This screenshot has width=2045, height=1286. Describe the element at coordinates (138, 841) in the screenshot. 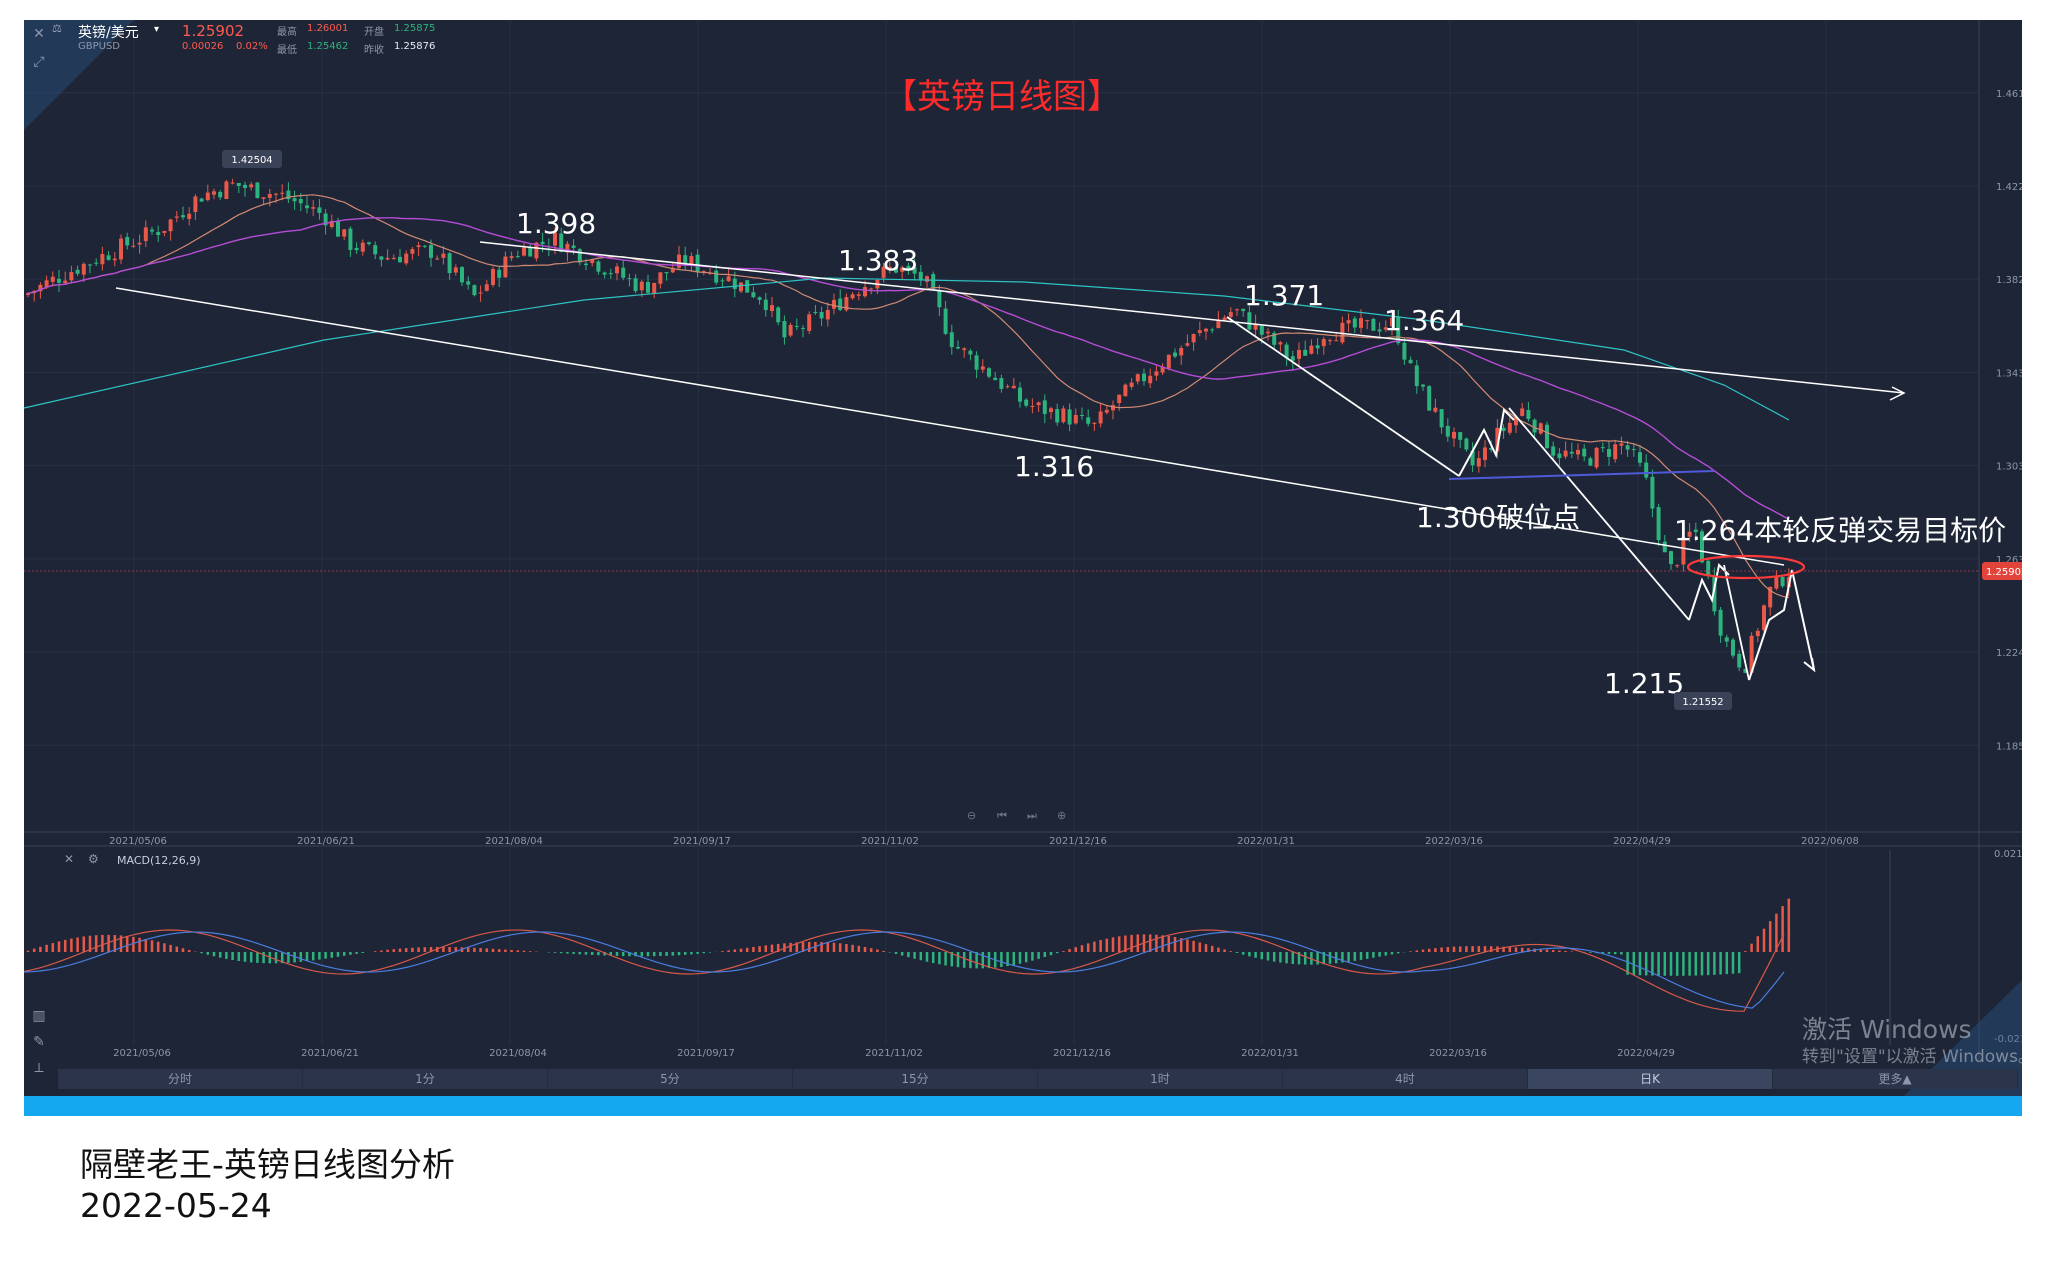

I see `date-axis-label: 2021/05/06` at that location.